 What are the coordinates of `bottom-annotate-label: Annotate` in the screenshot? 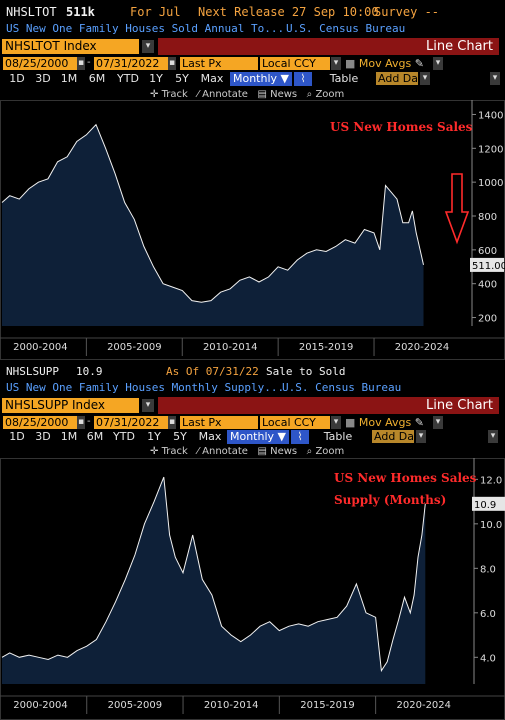 It's located at (225, 451).